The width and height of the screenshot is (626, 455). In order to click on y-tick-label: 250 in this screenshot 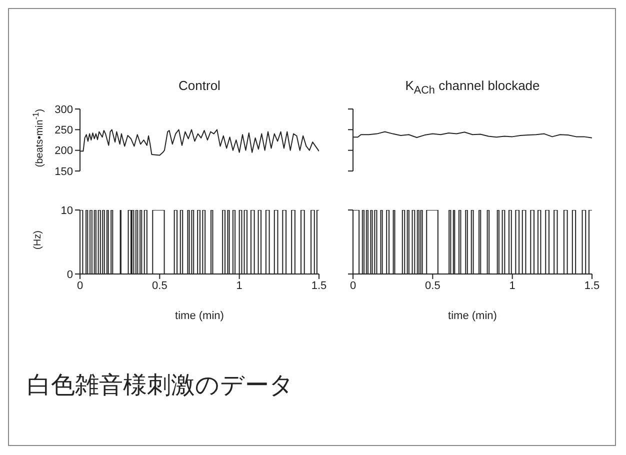, I will do `click(63, 130)`.